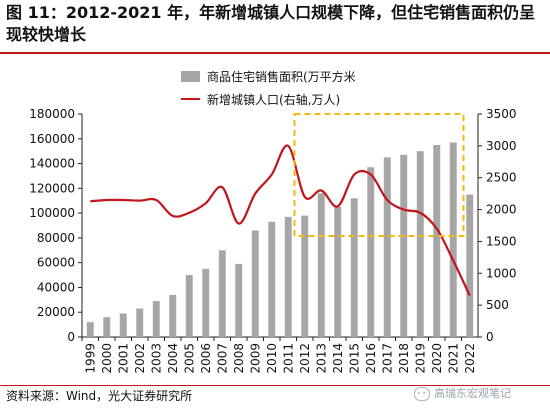 The image size is (550, 409). Describe the element at coordinates (501, 114) in the screenshot. I see `y-right-tick-label: 3500` at that location.